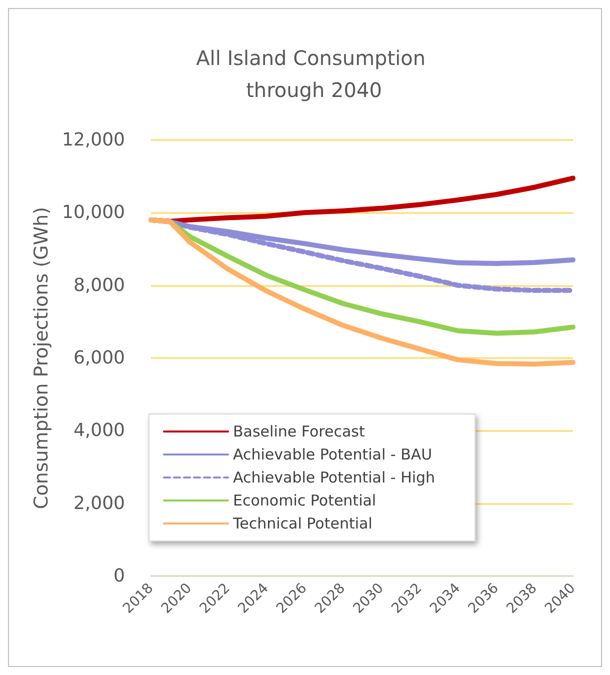 The width and height of the screenshot is (610, 675). What do you see at coordinates (99, 358) in the screenshot?
I see `y-tick-label: 6,000` at bounding box center [99, 358].